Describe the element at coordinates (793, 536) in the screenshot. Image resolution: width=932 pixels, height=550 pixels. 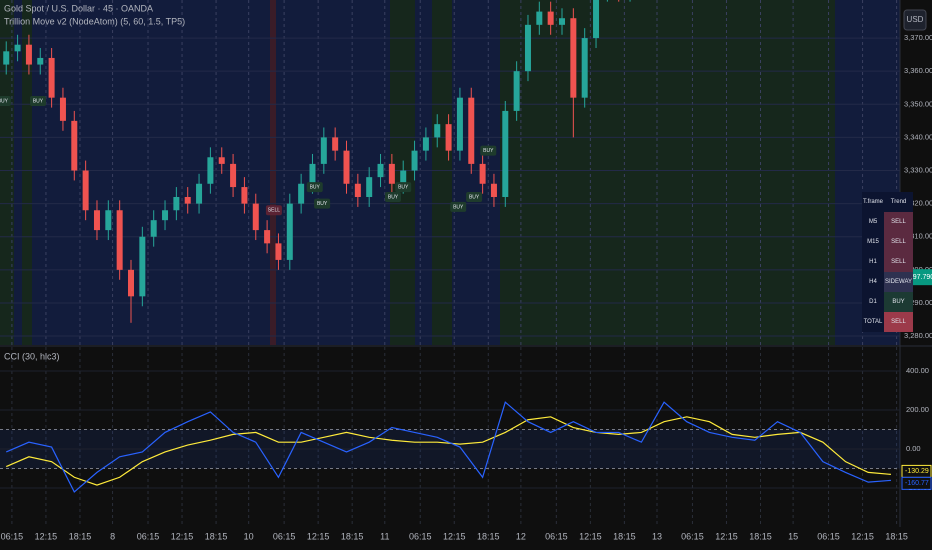
I see `x-tick-label: 15` at that location.